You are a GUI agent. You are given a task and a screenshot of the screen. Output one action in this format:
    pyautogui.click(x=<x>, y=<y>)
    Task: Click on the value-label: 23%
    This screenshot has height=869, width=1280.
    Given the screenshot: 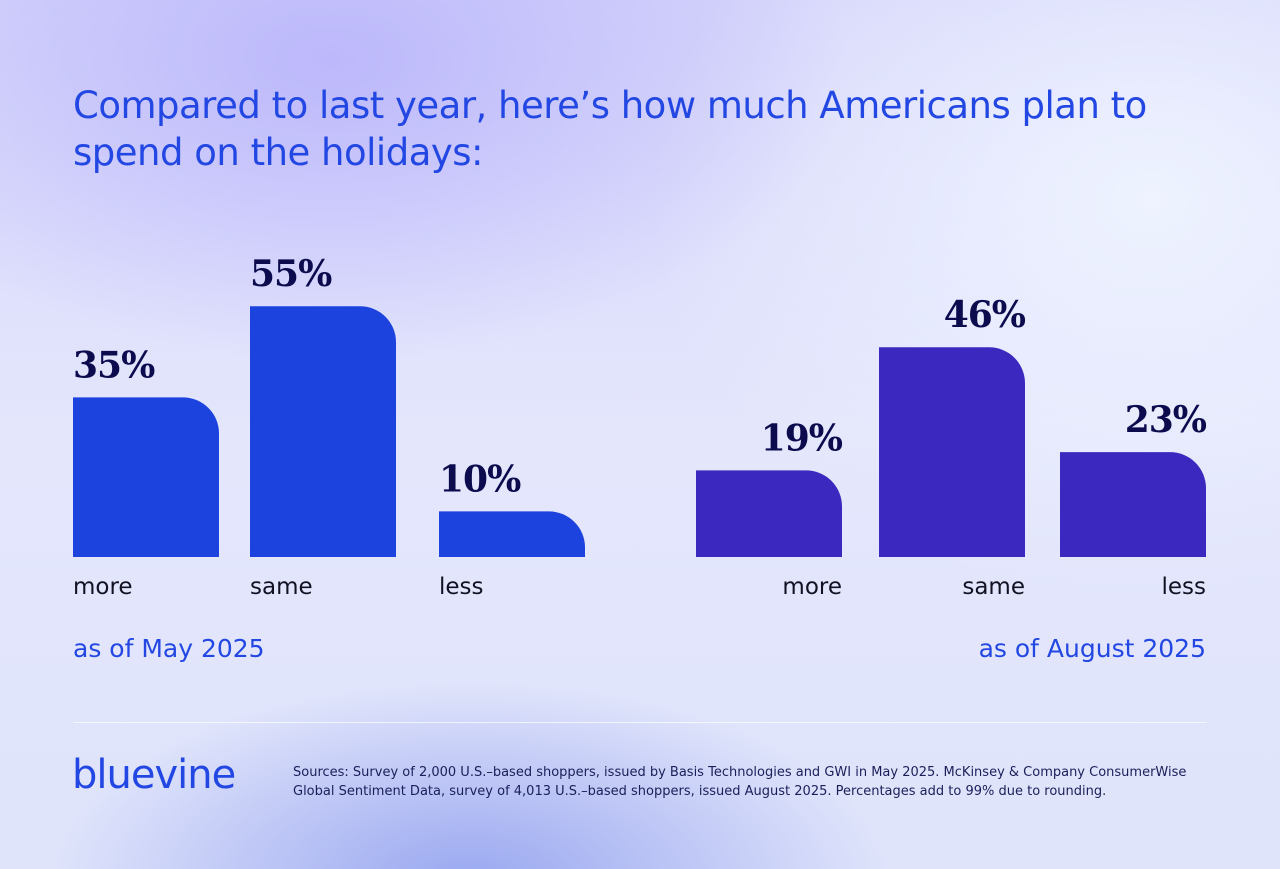 What is the action you would take?
    pyautogui.click(x=1166, y=420)
    